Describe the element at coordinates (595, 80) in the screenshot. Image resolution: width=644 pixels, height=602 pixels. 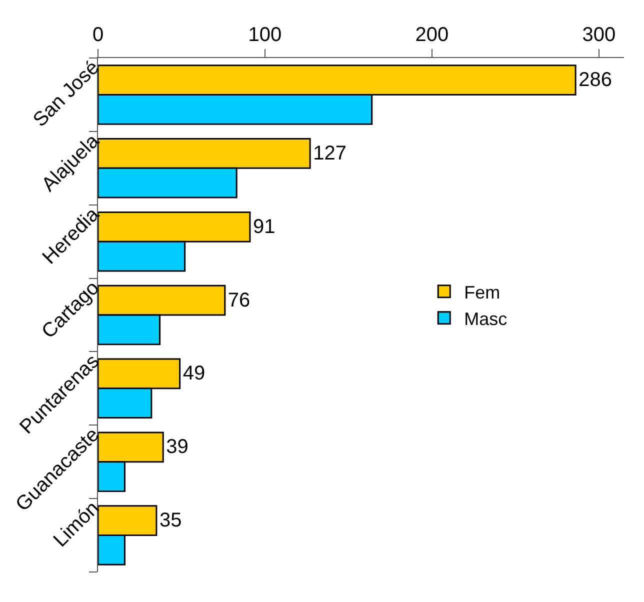
I see `data-label: 286` at that location.